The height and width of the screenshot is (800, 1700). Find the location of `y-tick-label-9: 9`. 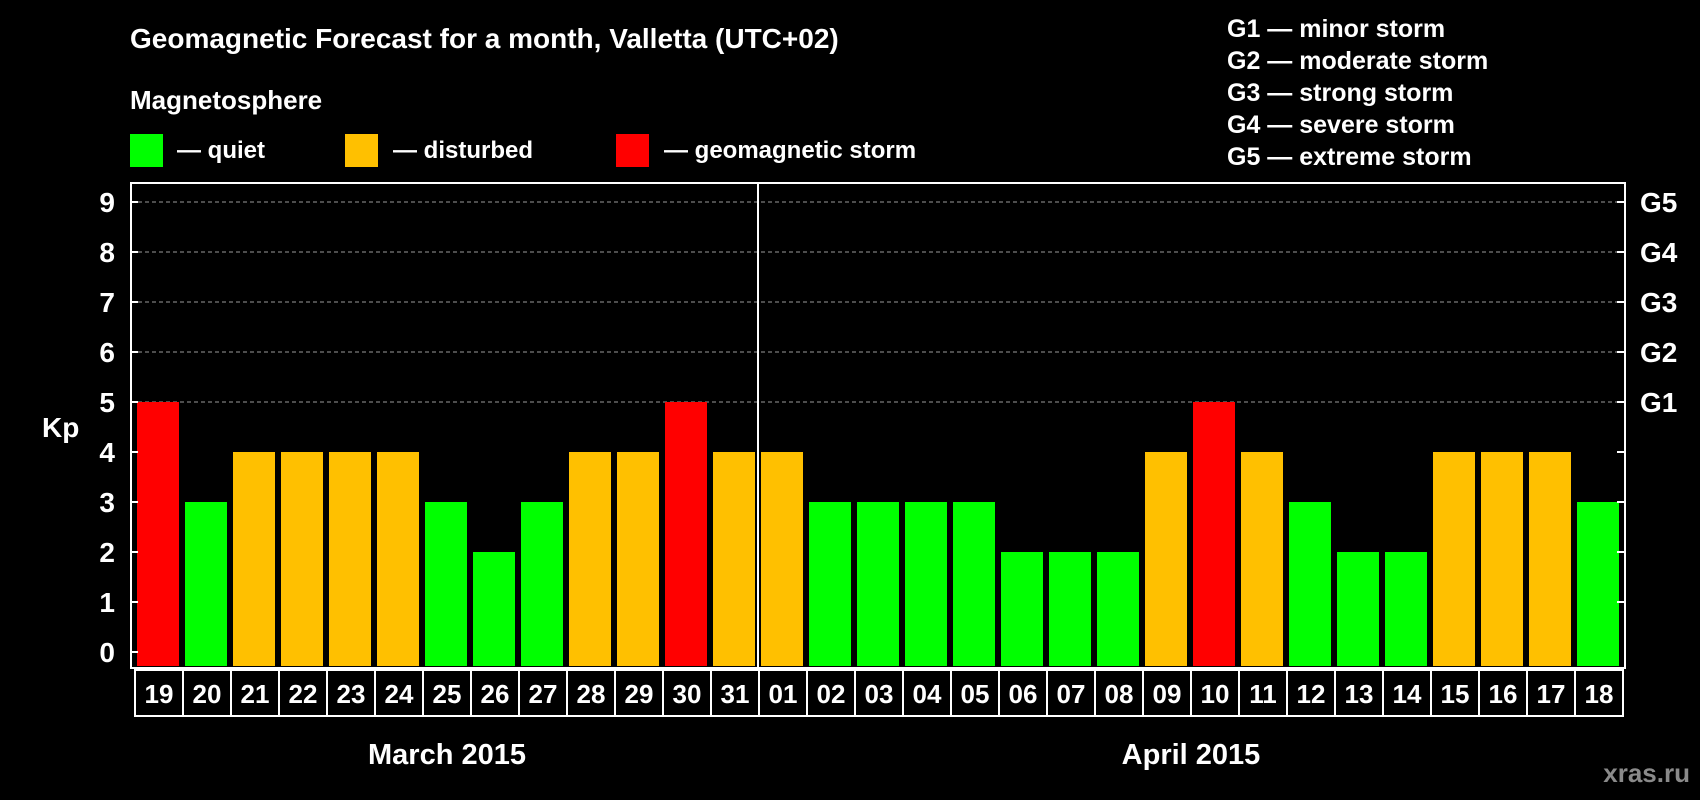

y-tick-label-9: 9 is located at coordinates (107, 202).